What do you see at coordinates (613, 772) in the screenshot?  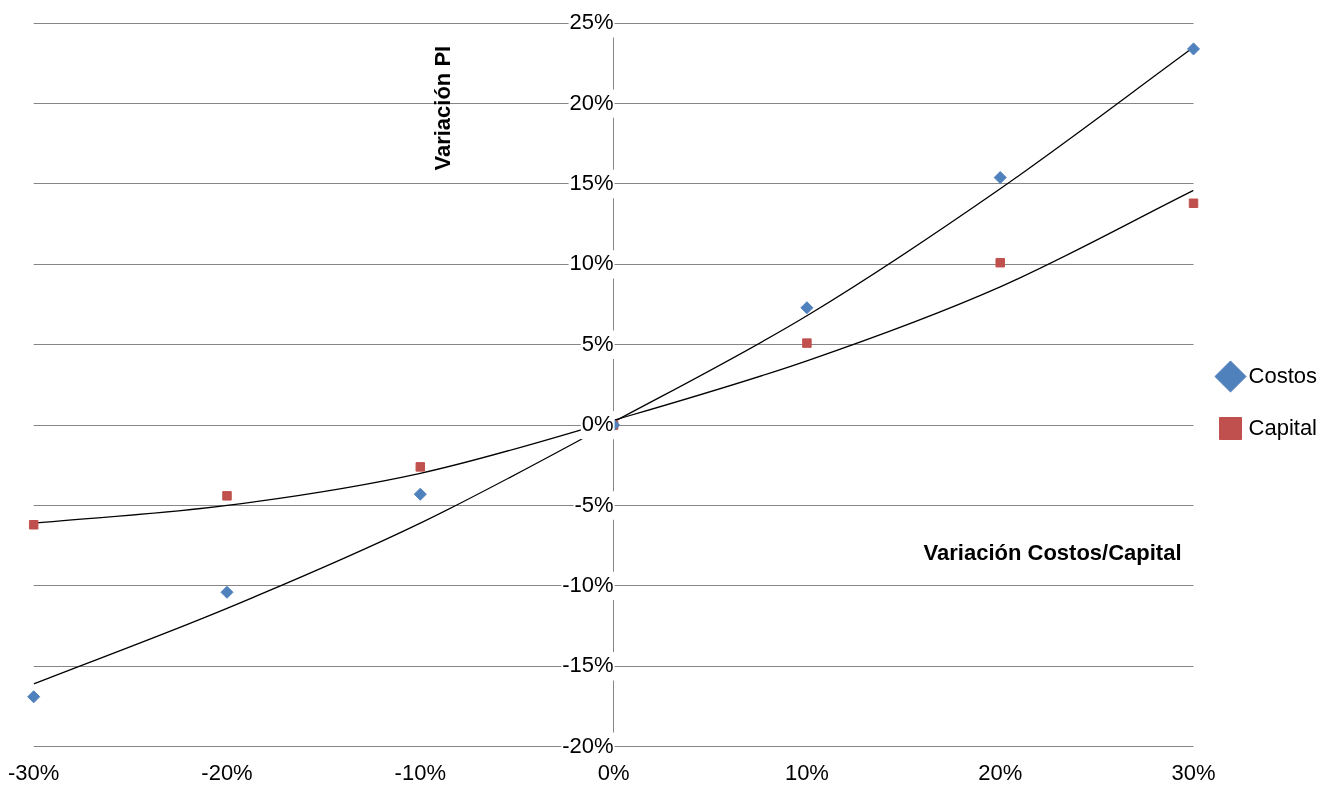 I see `x-tick-label: 0%` at bounding box center [613, 772].